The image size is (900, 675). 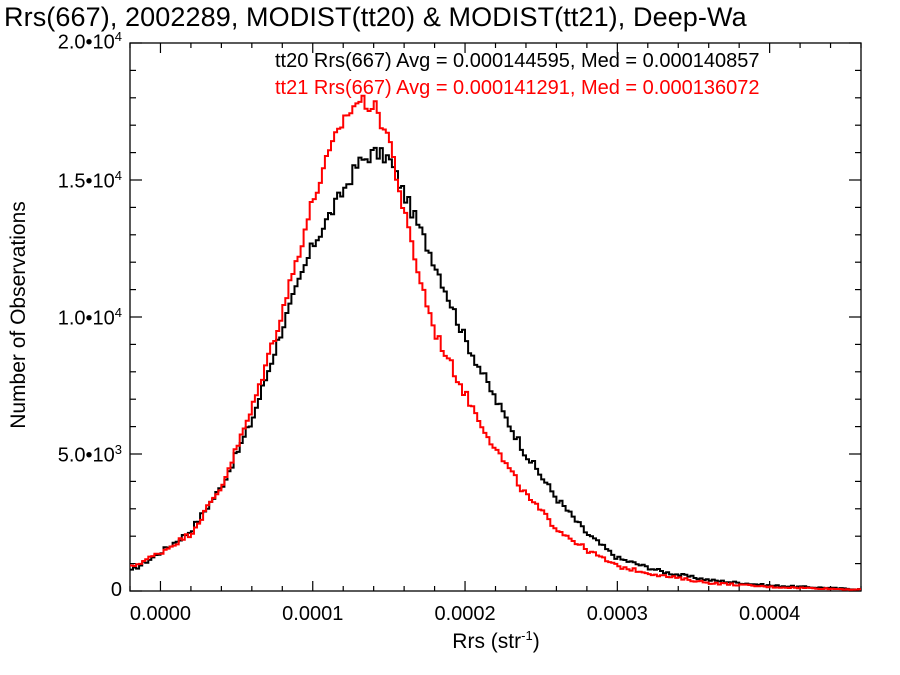 I want to click on y-tick-exponent: 3, so click(x=118, y=449).